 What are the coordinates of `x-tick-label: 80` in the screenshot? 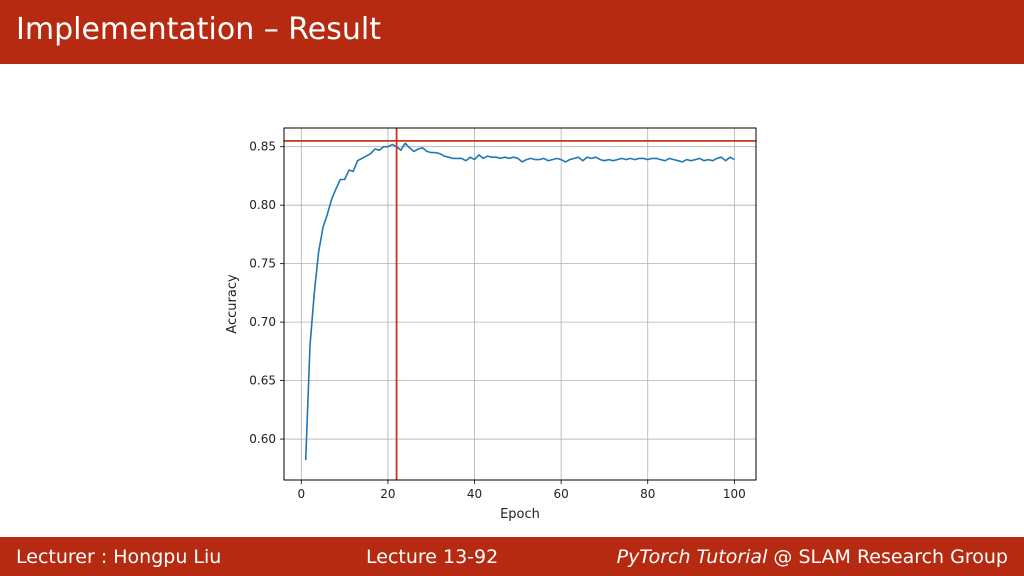 It's located at (647, 494).